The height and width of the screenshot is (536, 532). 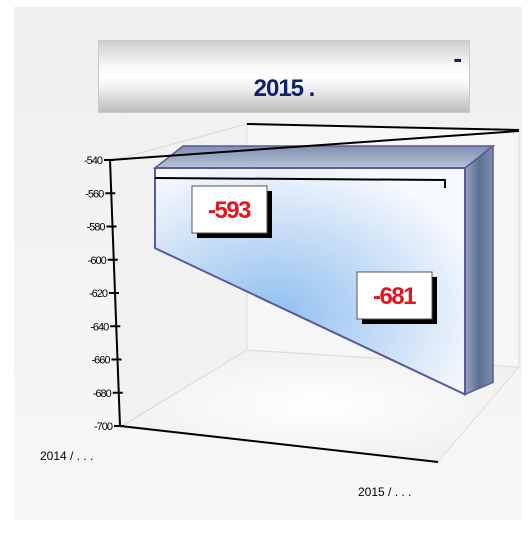 I want to click on y-tick-label-7: -680, so click(x=102, y=394).